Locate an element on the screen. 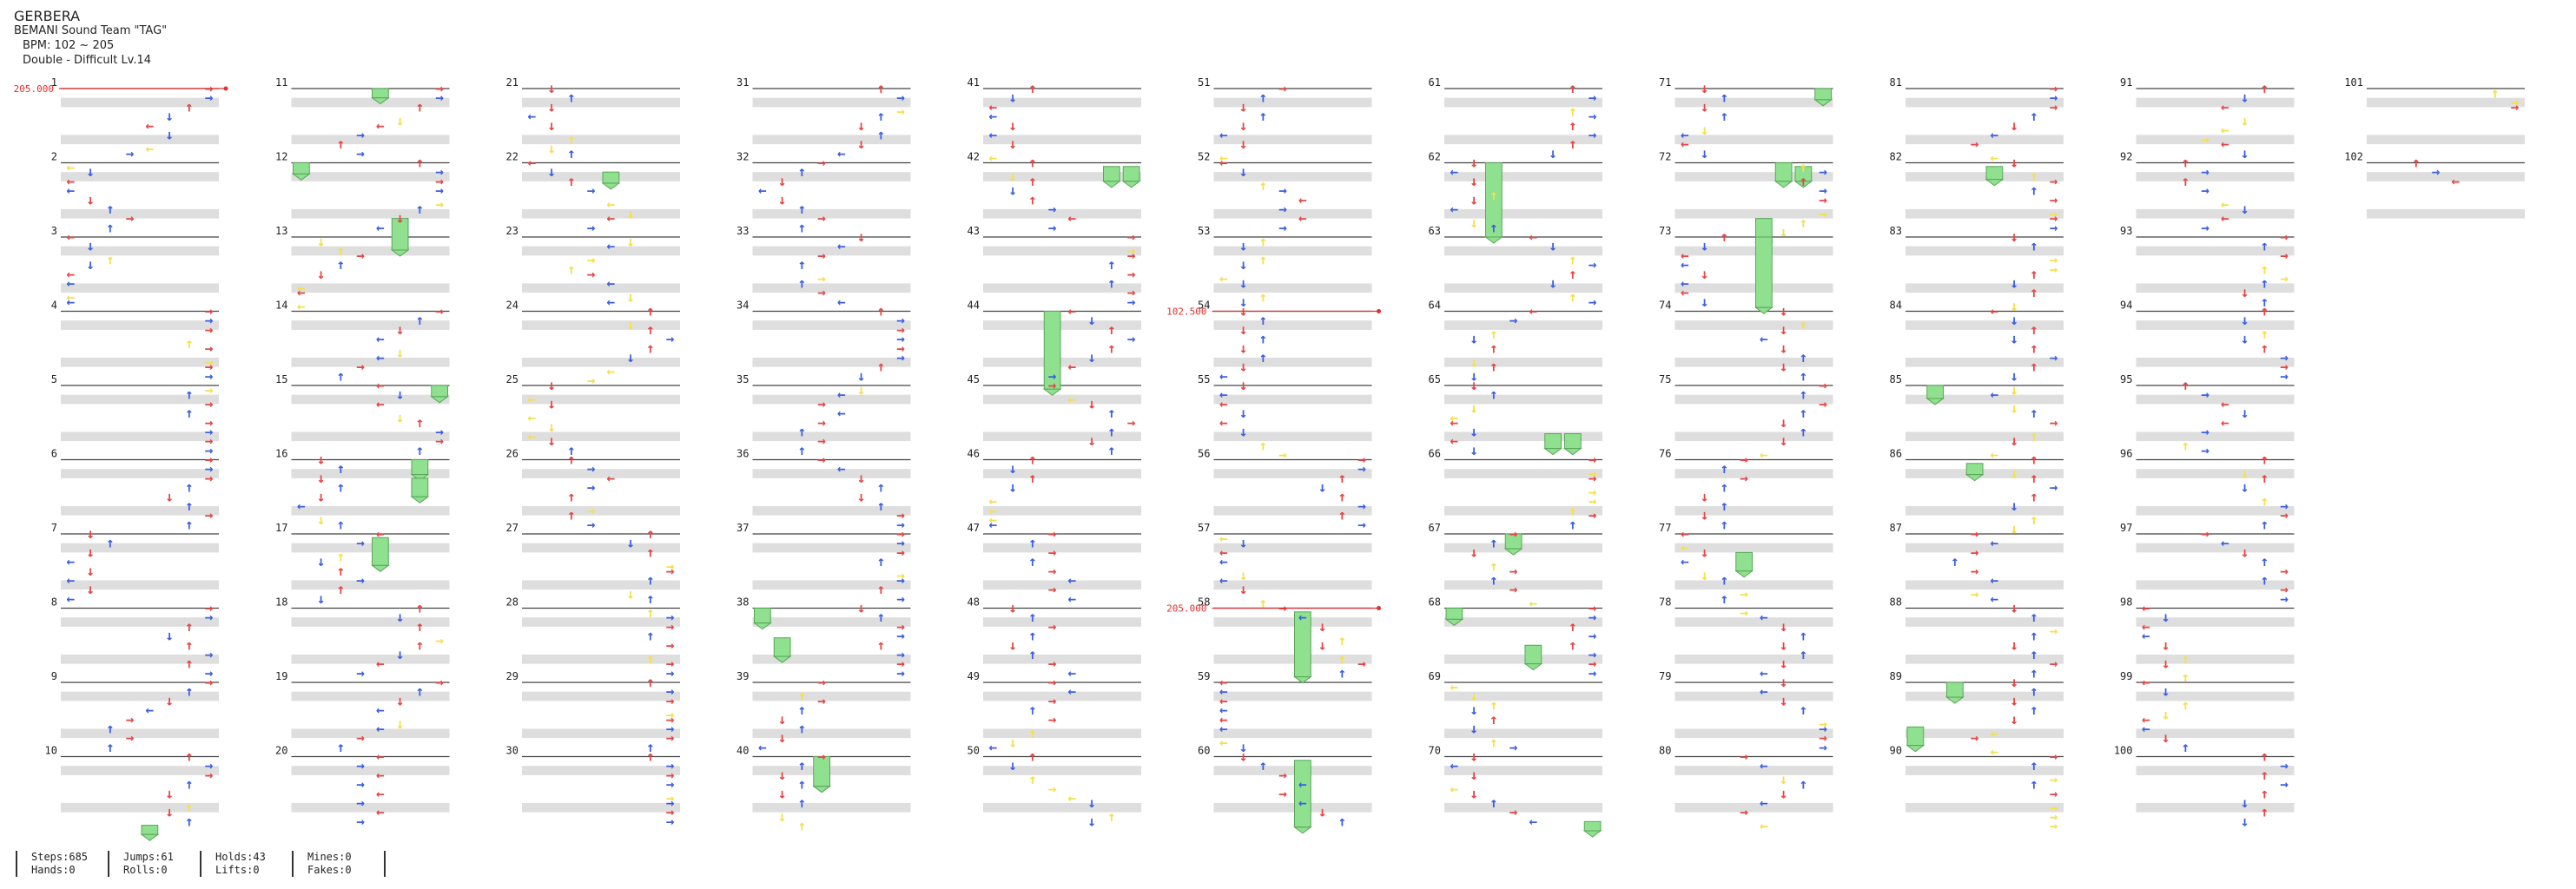  measure-number: 78 is located at coordinates (1665, 603).